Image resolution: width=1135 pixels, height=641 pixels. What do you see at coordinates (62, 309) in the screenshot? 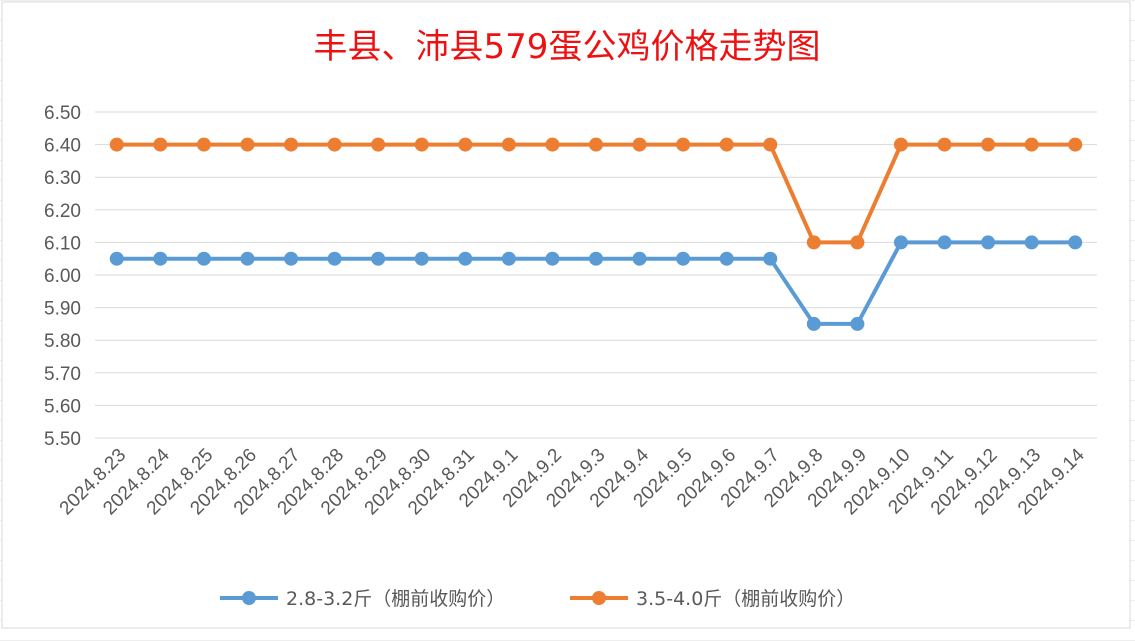
I see `y-tick-label: 5.90` at bounding box center [62, 309].